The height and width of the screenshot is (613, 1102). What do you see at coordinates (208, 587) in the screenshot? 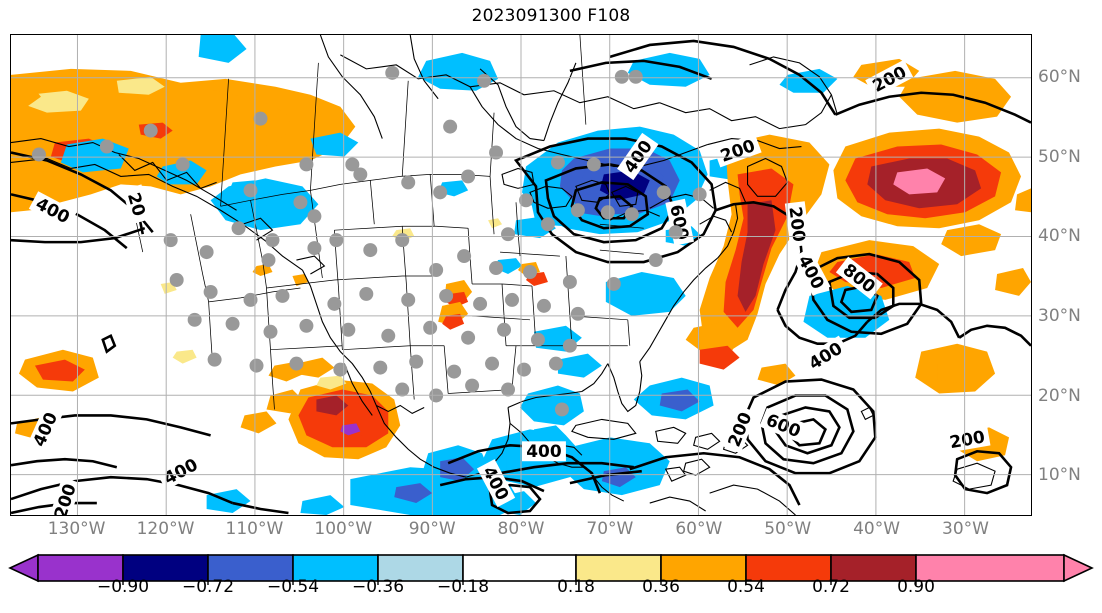
I see `colorbar-tick-label: −0.72` at bounding box center [208, 587].